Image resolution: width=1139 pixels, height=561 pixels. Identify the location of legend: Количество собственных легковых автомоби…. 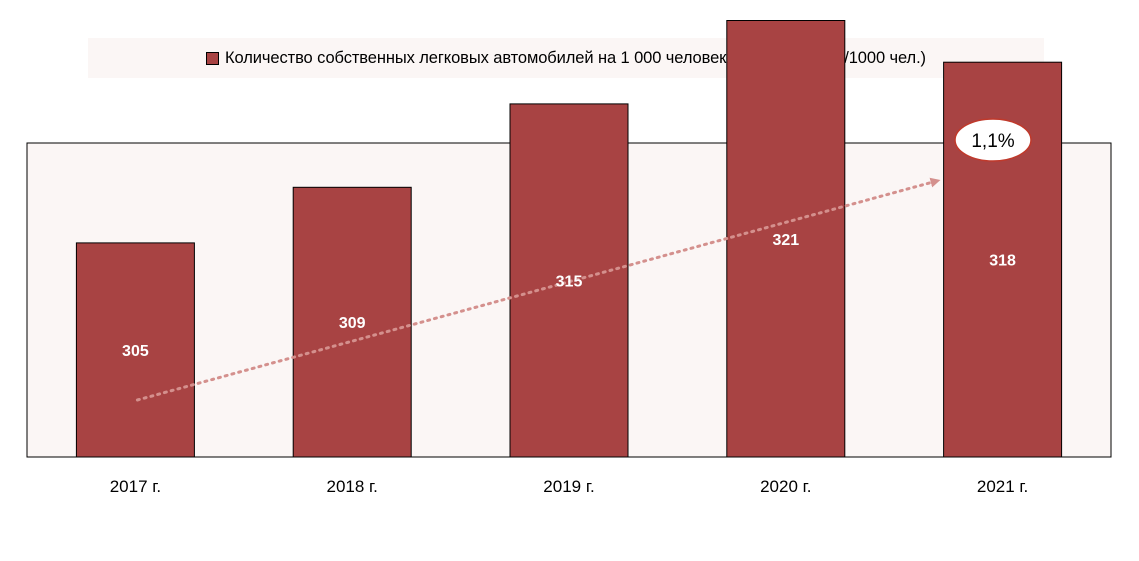
(566, 58).